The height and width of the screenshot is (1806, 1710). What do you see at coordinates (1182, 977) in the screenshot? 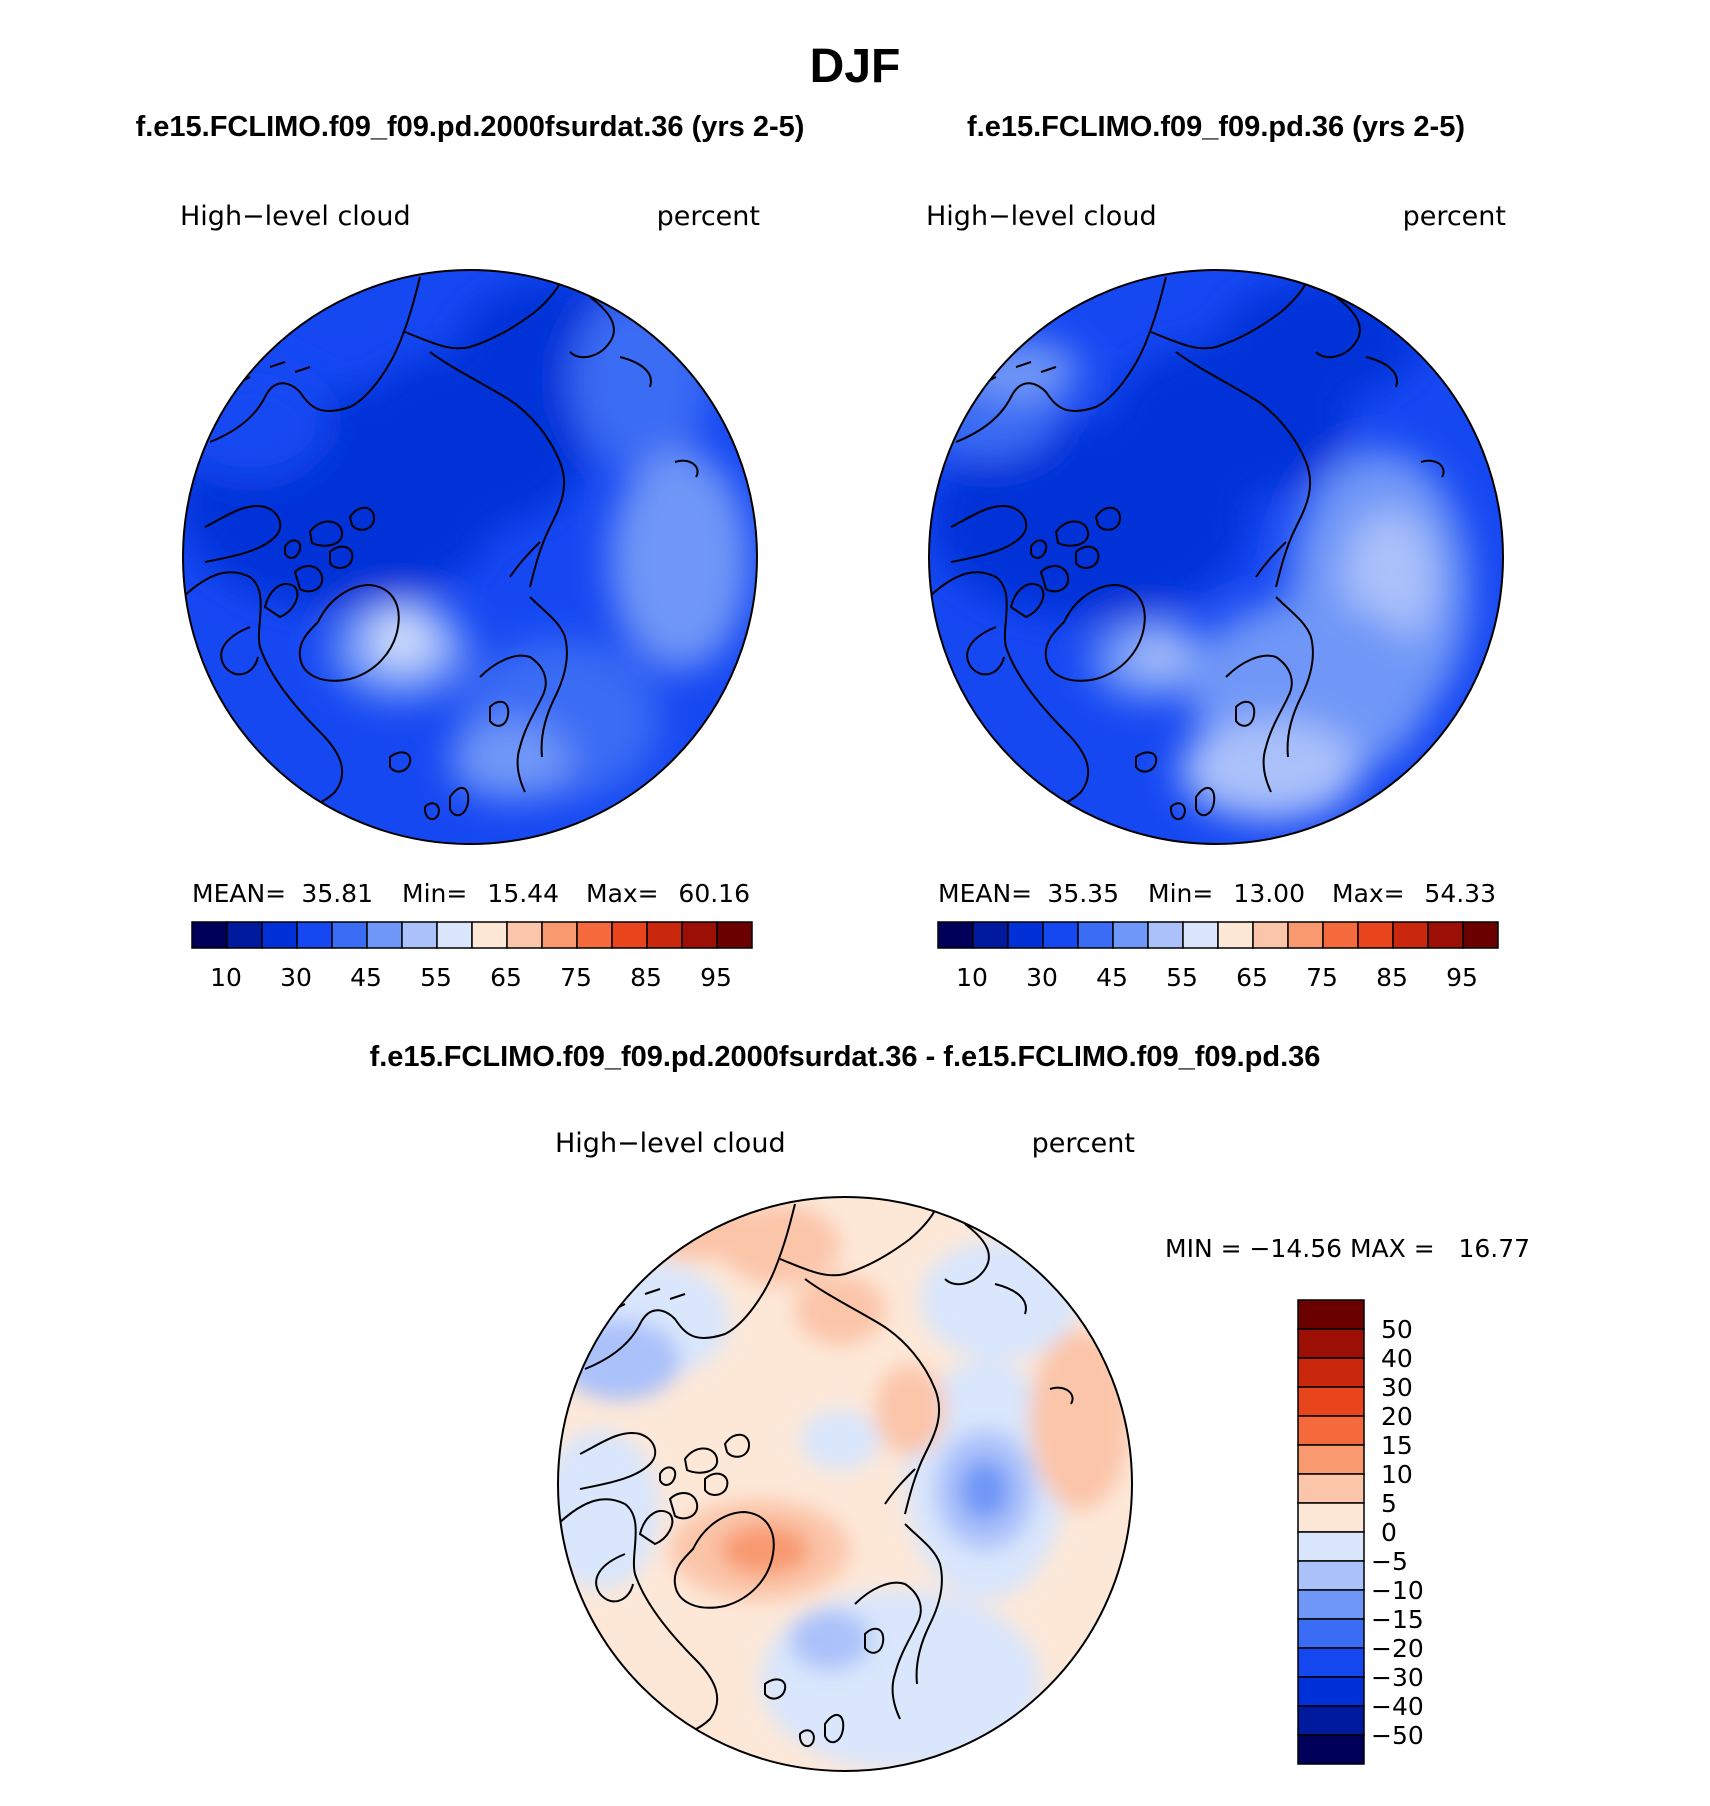
I see `panel-b-tick: 55` at bounding box center [1182, 977].